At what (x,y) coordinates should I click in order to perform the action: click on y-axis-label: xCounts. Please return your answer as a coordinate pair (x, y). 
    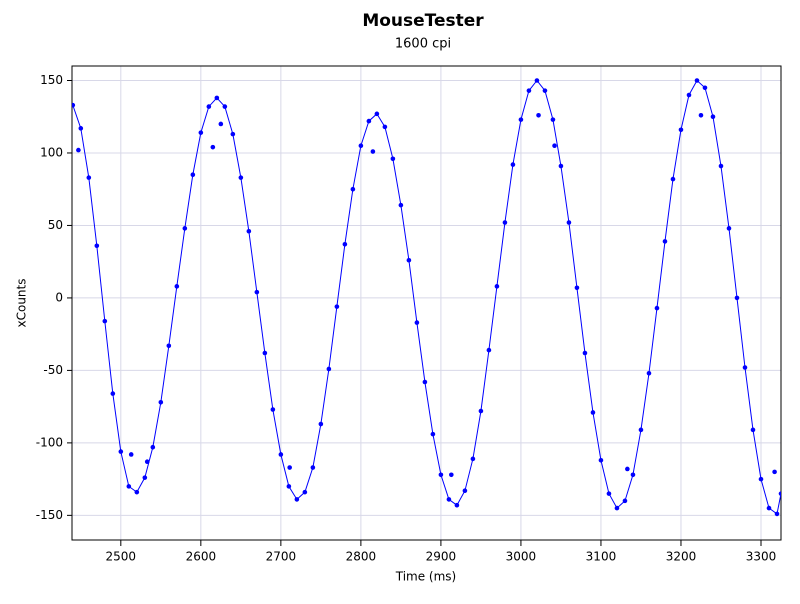
    Looking at the image, I should click on (22, 303).